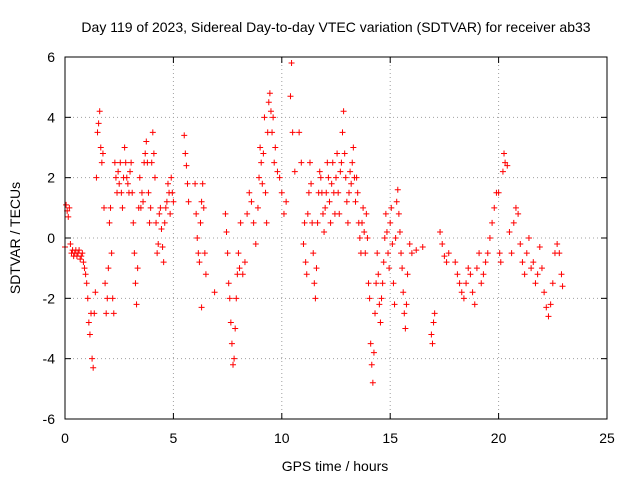  What do you see at coordinates (51, 57) in the screenshot?
I see `y-tick-label: 6` at bounding box center [51, 57].